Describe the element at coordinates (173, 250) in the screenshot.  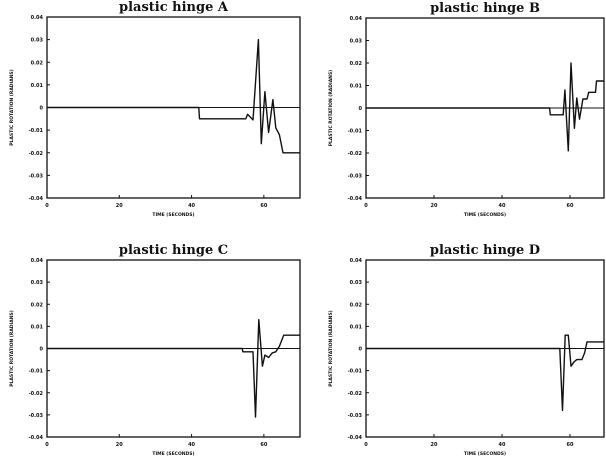
I see `panel-title: plastic hinge C` at that location.